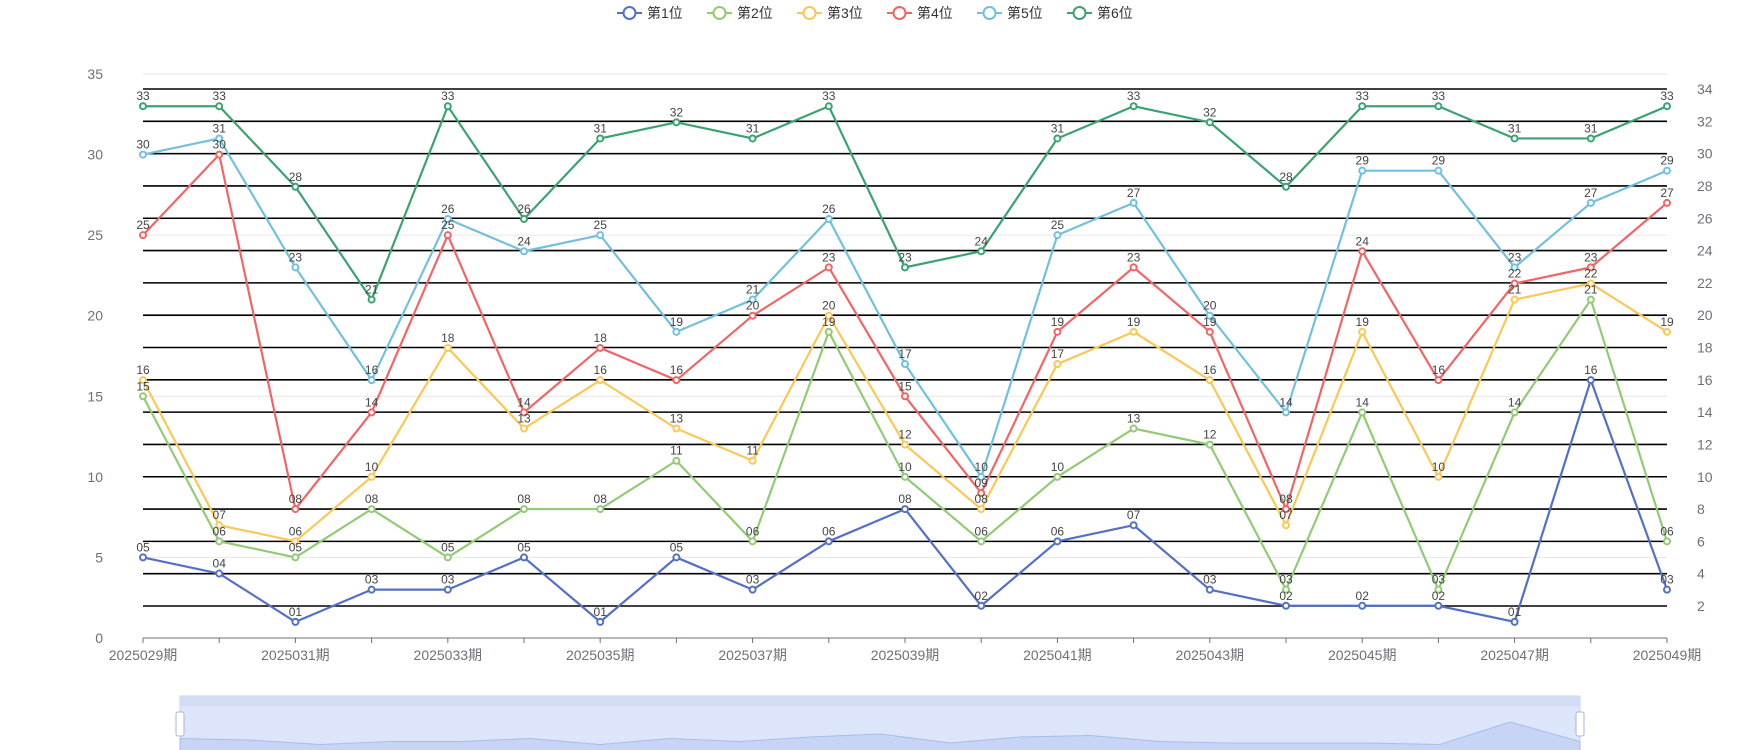 The width and height of the screenshot is (1750, 750). Describe the element at coordinates (650, 13) in the screenshot. I see `legend-item: 第1位` at that location.